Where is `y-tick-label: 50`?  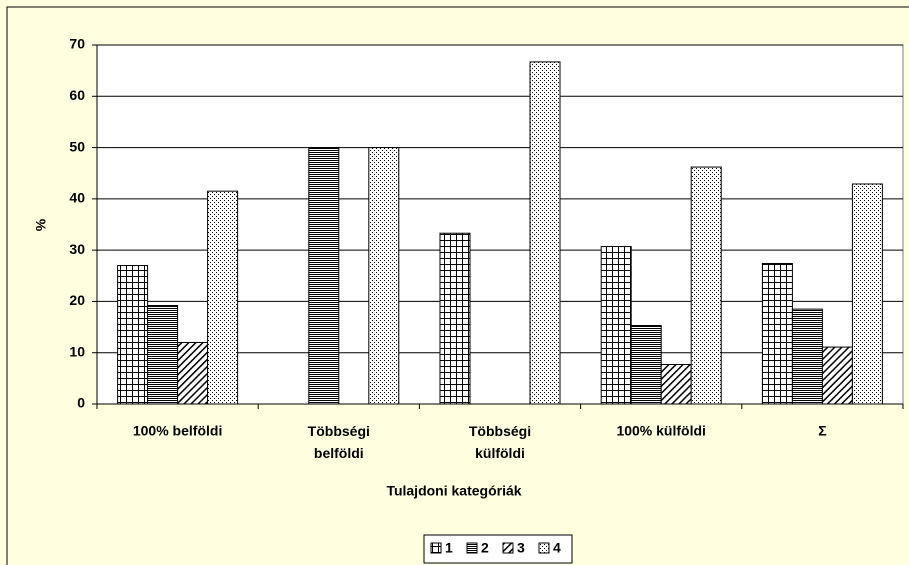 y-tick-label: 50 is located at coordinates (77, 146).